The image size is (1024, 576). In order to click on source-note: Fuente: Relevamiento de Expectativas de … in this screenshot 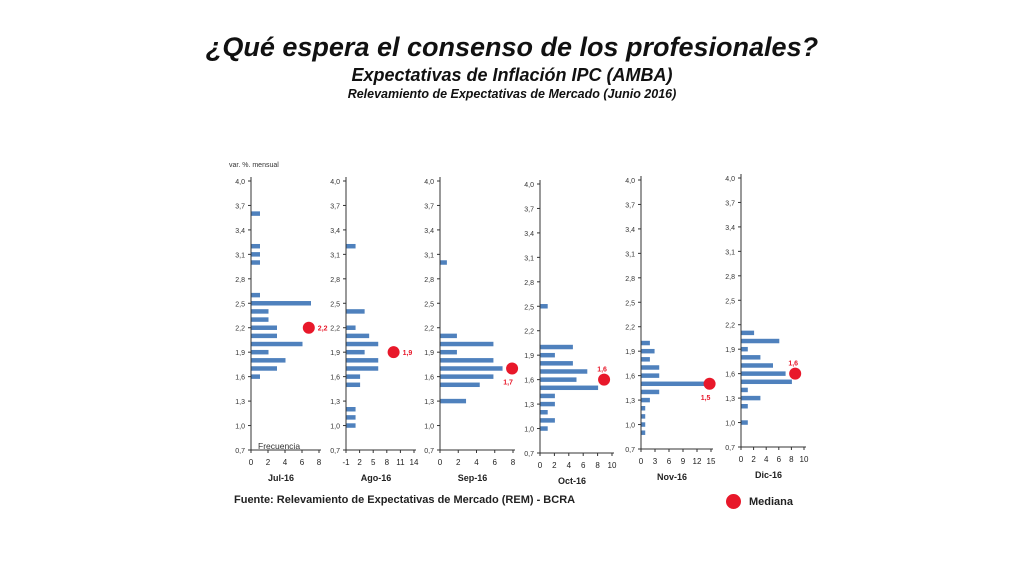, I will do `click(405, 500)`.